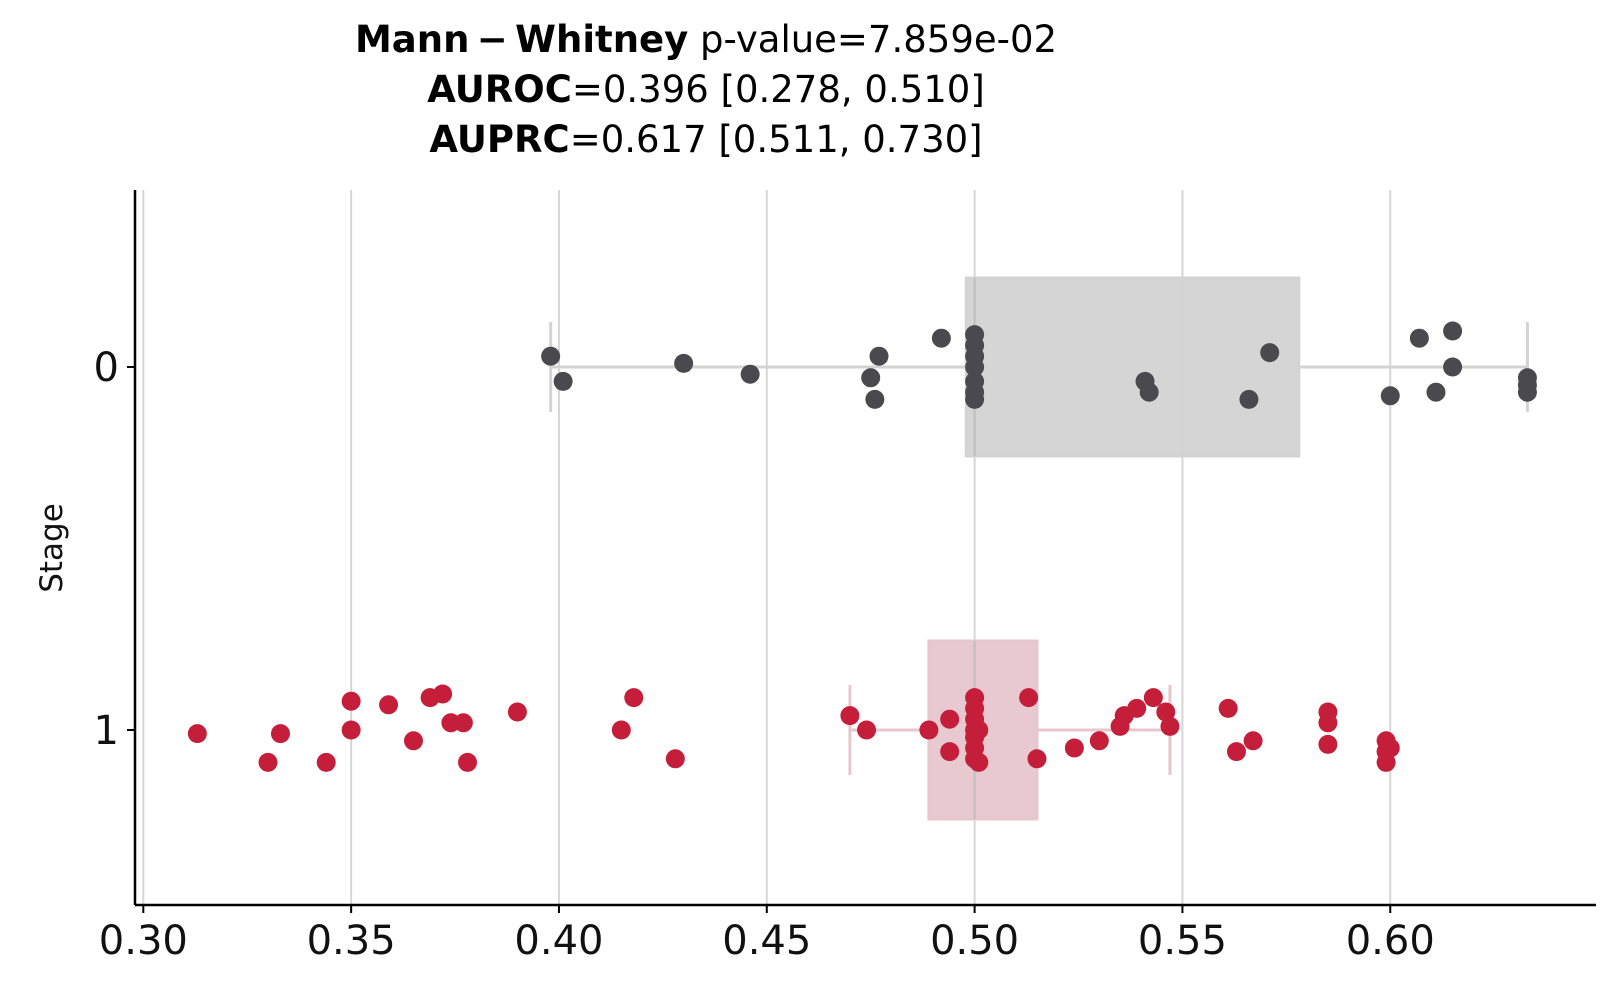  Describe the element at coordinates (1132, 367) in the screenshot. I see `iqr-box` at that location.